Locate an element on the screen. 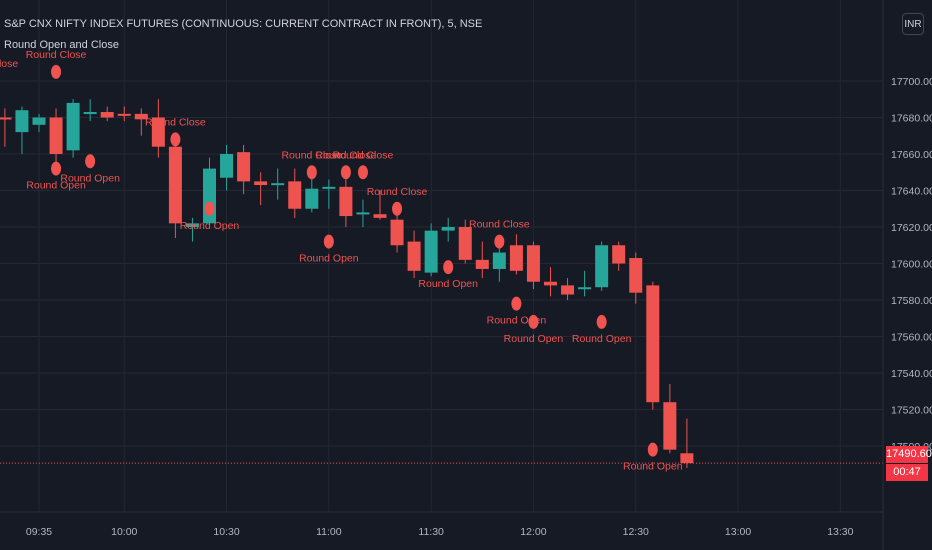 The image size is (932, 550). time-tick-label: 11:30 is located at coordinates (431, 532).